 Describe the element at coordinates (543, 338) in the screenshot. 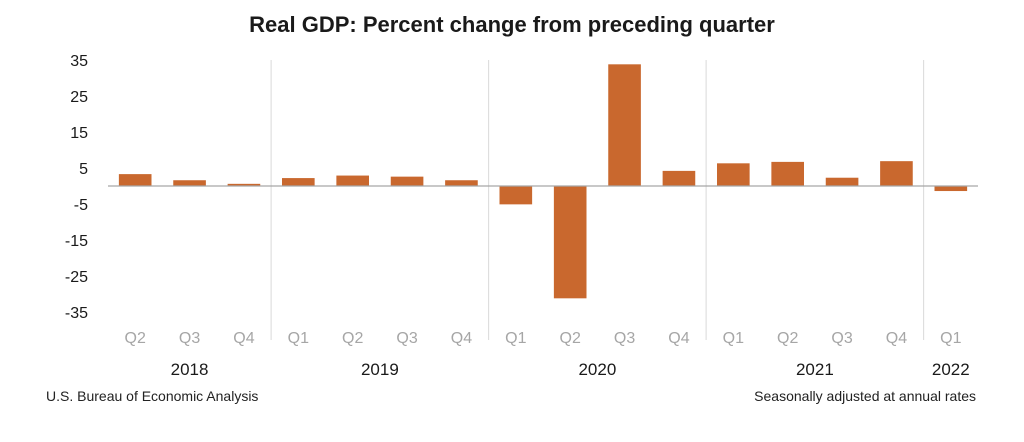

I see `x-axis: Q2 Q3 Q4 Q1 Q2 Q3 Q4 Q1 Q2 Q3 Q4 Q1 Q2 Q3 Q4 Q1` at that location.